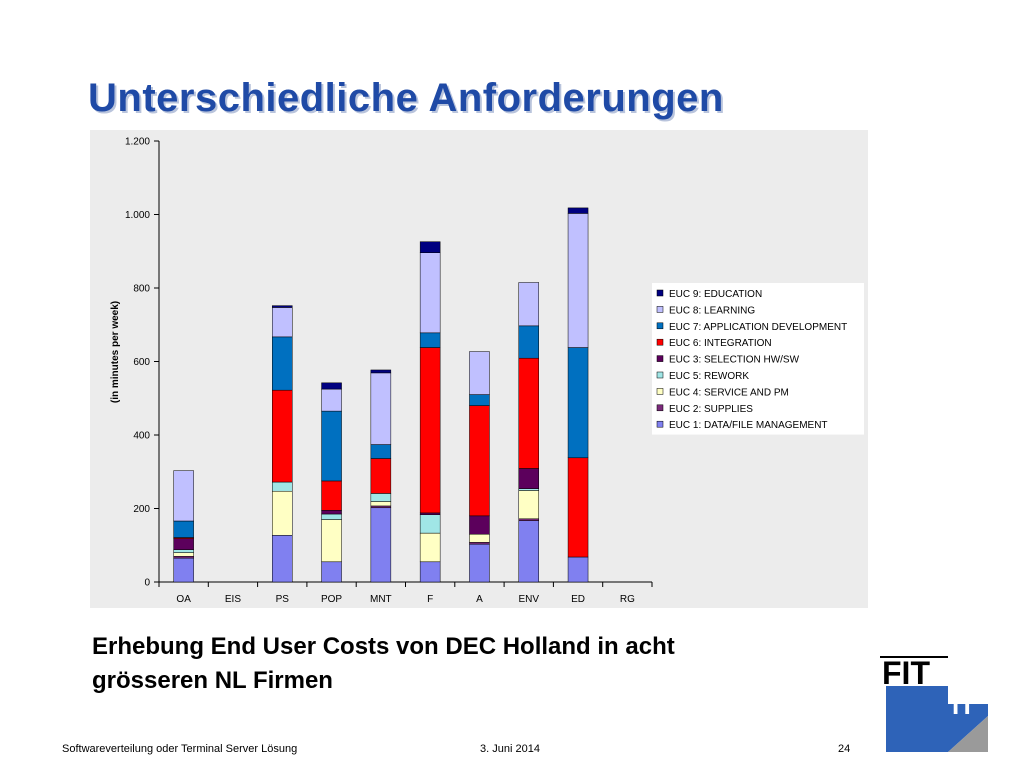 This screenshot has height=768, width=1024. Describe the element at coordinates (748, 425) in the screenshot. I see `legend-label: EUC 1: DATA/FILE MANAGEMENT` at that location.